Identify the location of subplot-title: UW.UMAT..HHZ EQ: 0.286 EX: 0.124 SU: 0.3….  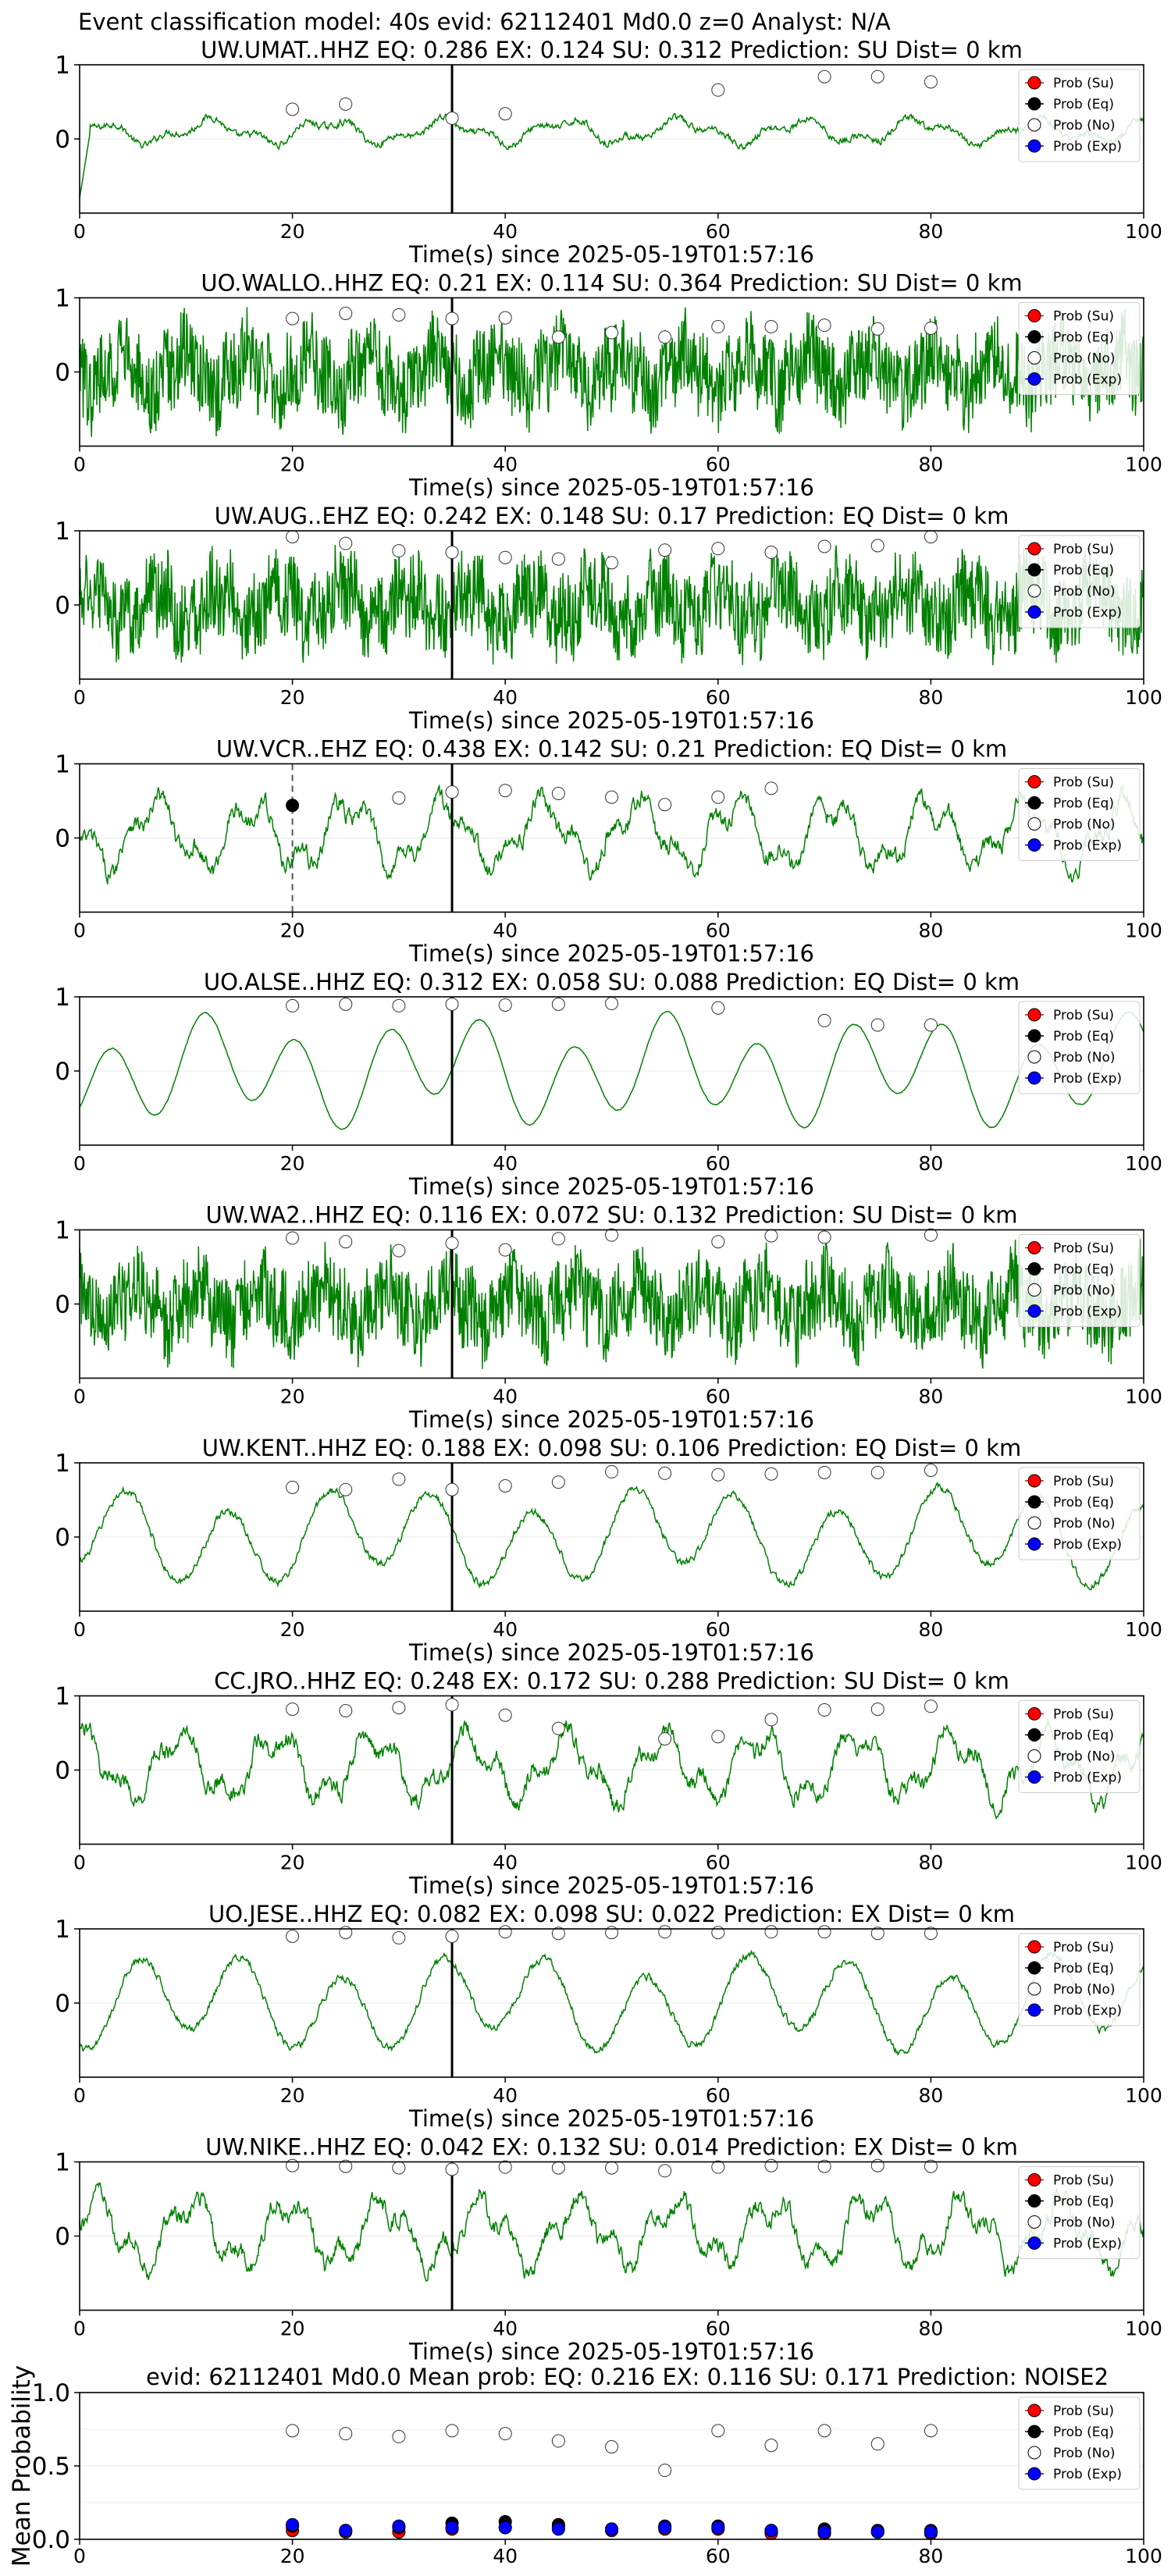
(612, 50).